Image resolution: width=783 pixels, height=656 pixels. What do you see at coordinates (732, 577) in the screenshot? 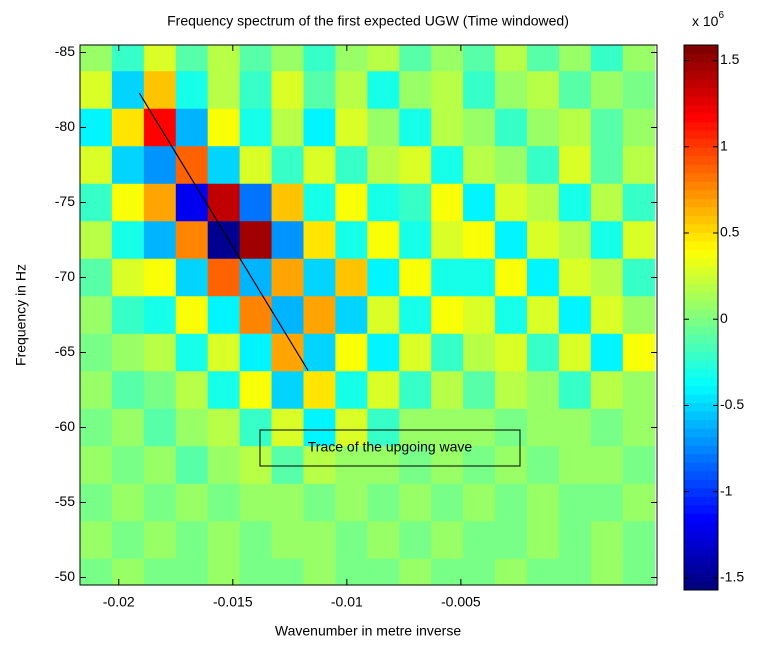
I see `colorbar-tick-label: -1.5` at bounding box center [732, 577].